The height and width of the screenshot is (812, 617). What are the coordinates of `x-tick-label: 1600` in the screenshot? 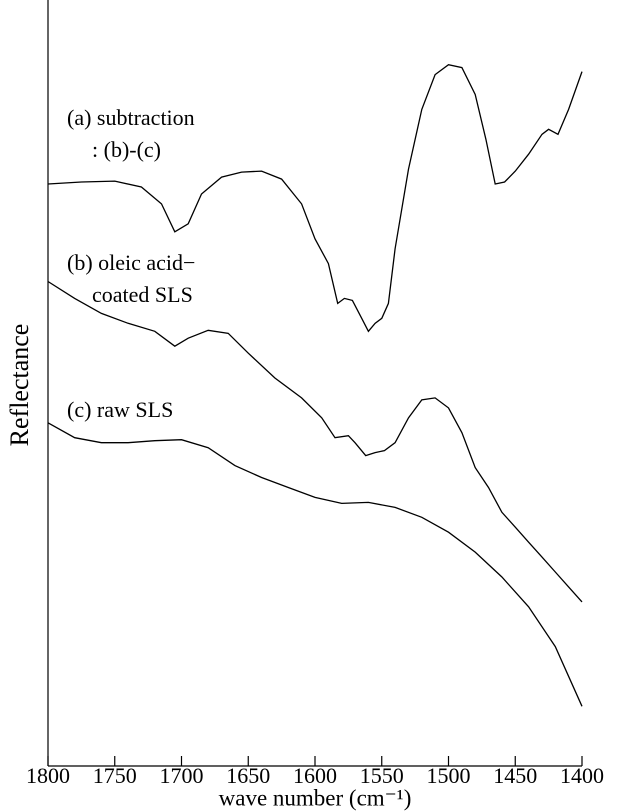 It's located at (315, 775).